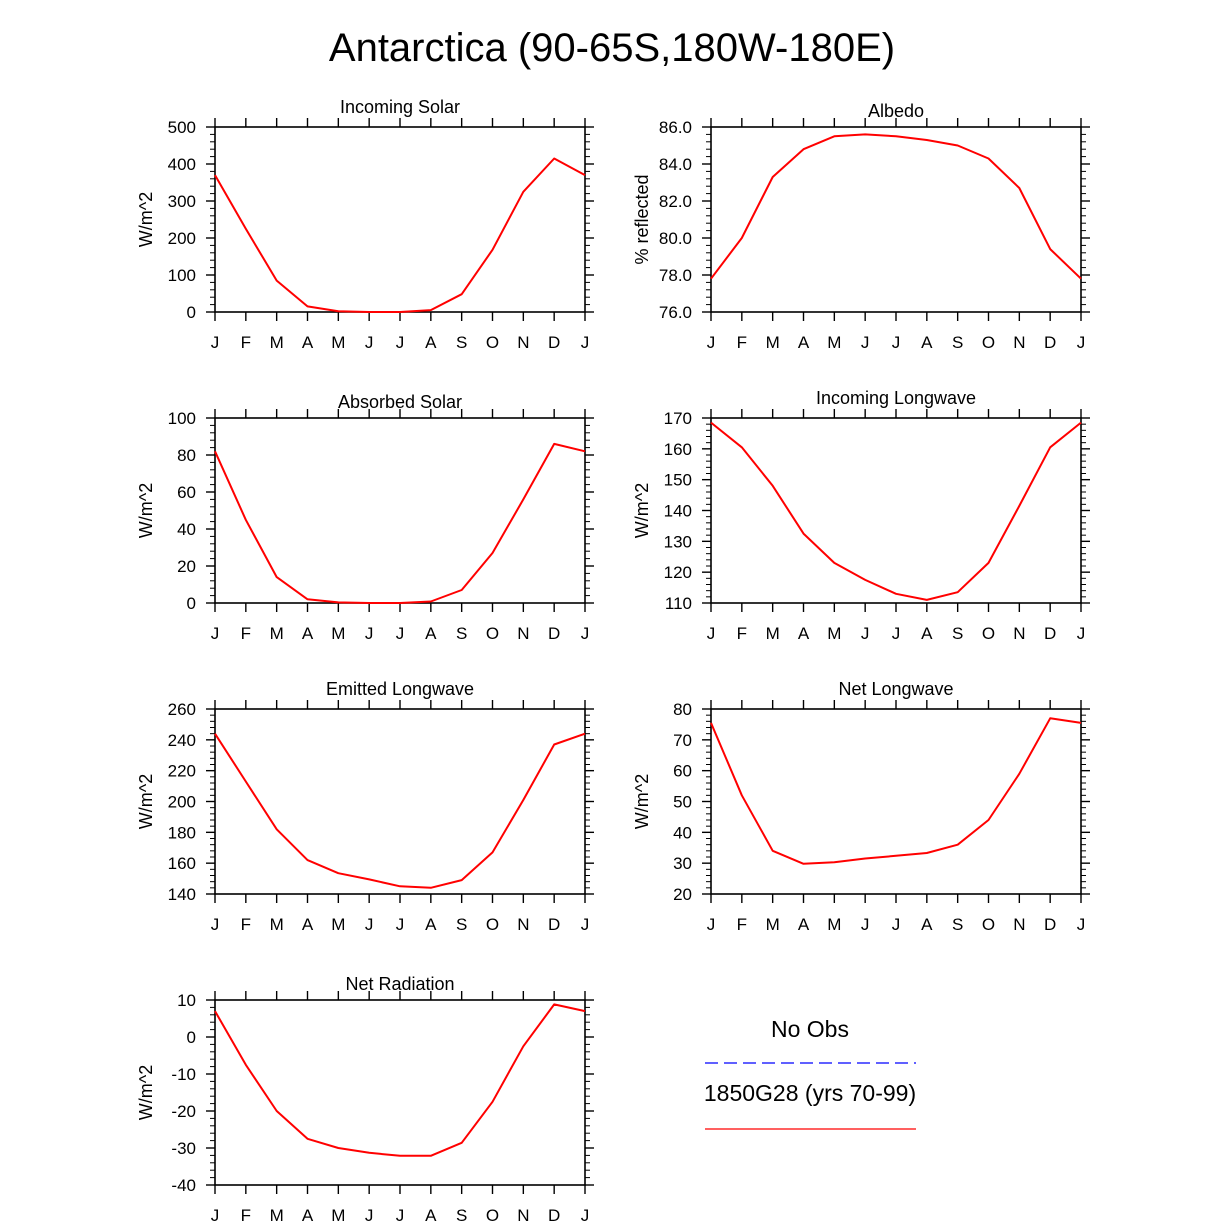 This screenshot has width=1224, height=1222. Describe the element at coordinates (682, 802) in the screenshot. I see `y-tick-label: 50` at that location.